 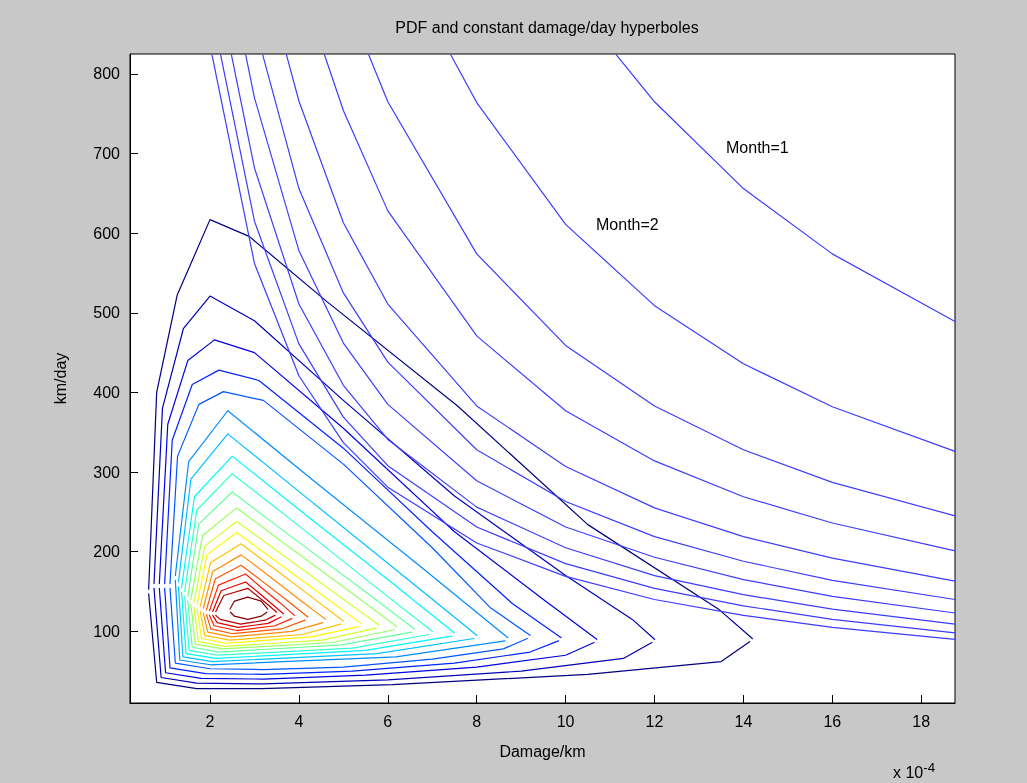 What do you see at coordinates (107, 631) in the screenshot?
I see `y-tick-label: 100` at bounding box center [107, 631].